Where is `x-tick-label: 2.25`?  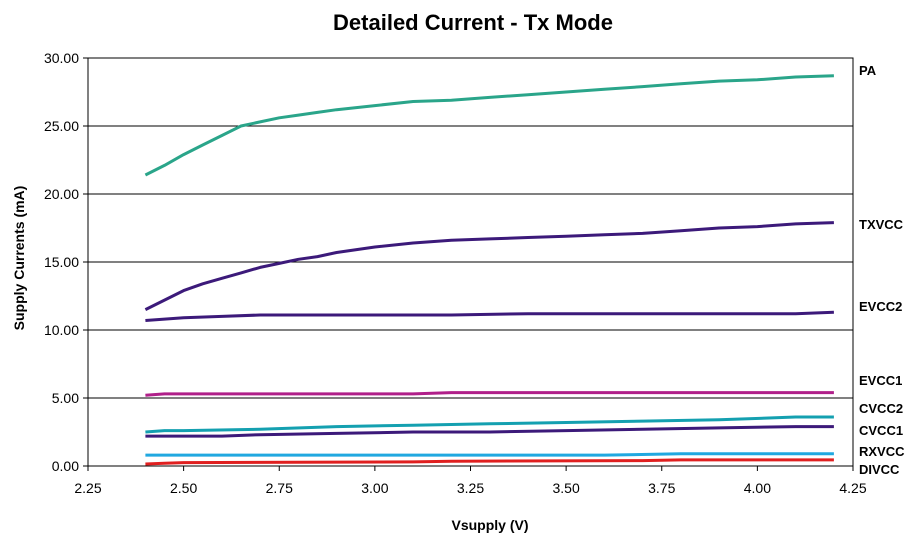 x-tick-label: 2.25 is located at coordinates (87, 488).